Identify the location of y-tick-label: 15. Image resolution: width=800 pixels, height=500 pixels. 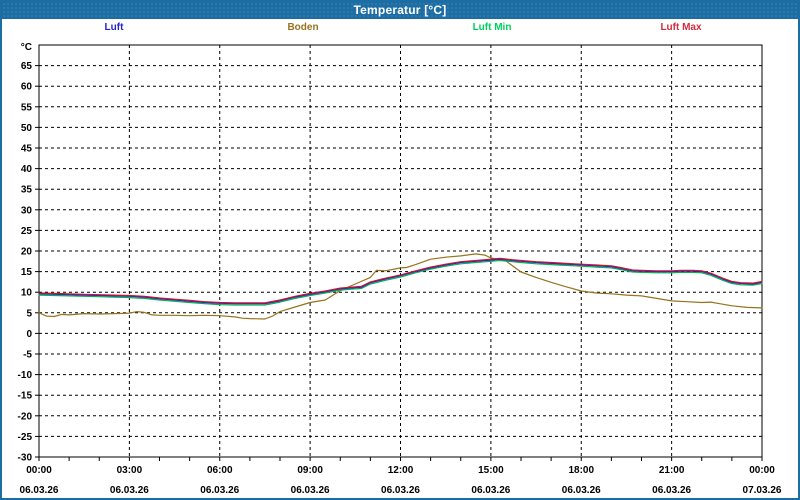
(27, 272).